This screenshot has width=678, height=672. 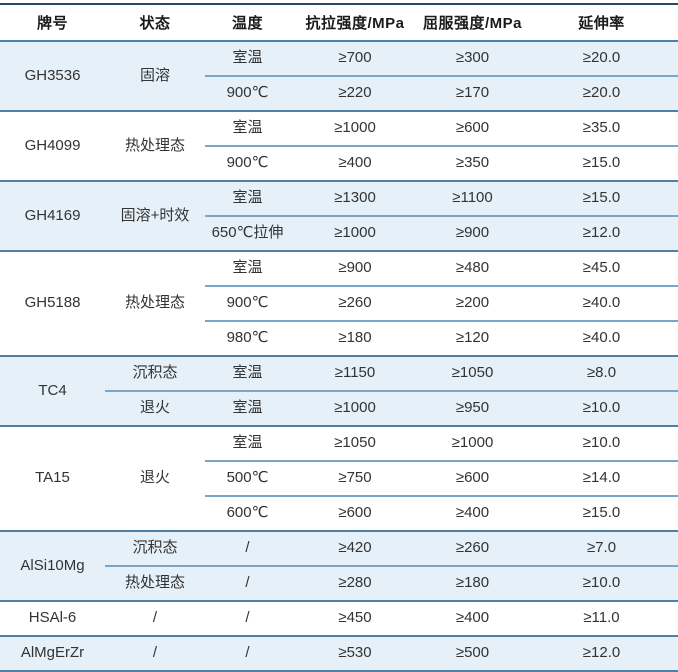 What do you see at coordinates (601, 549) in the screenshot?
I see `elongation-cell: ≥7.0` at bounding box center [601, 549].